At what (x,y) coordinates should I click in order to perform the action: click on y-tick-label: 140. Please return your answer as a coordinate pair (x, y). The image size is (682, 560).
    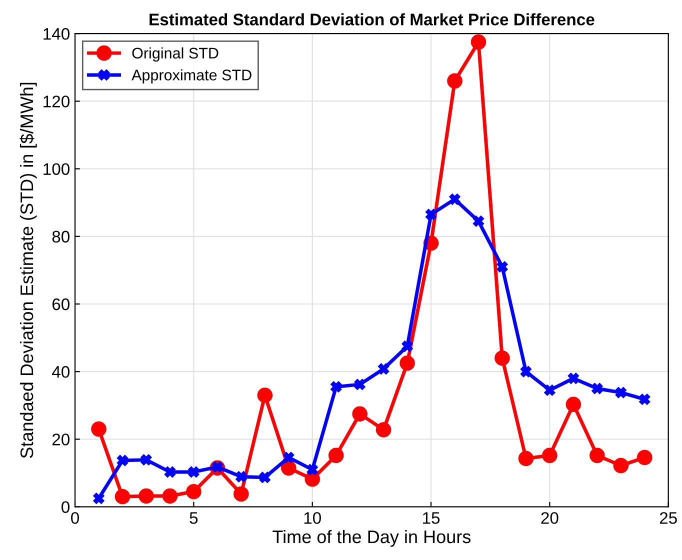
    Looking at the image, I should click on (57, 34).